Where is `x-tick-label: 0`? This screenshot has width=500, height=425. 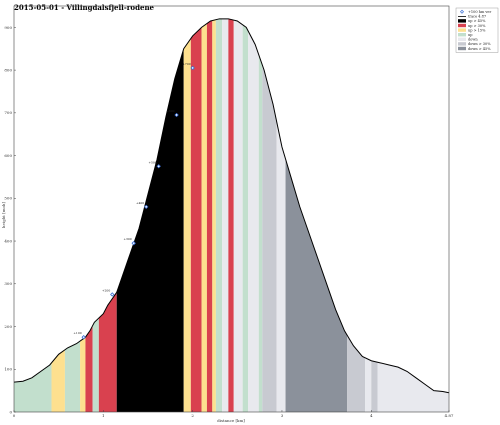 x-tick-label: 0 is located at coordinates (14, 415).